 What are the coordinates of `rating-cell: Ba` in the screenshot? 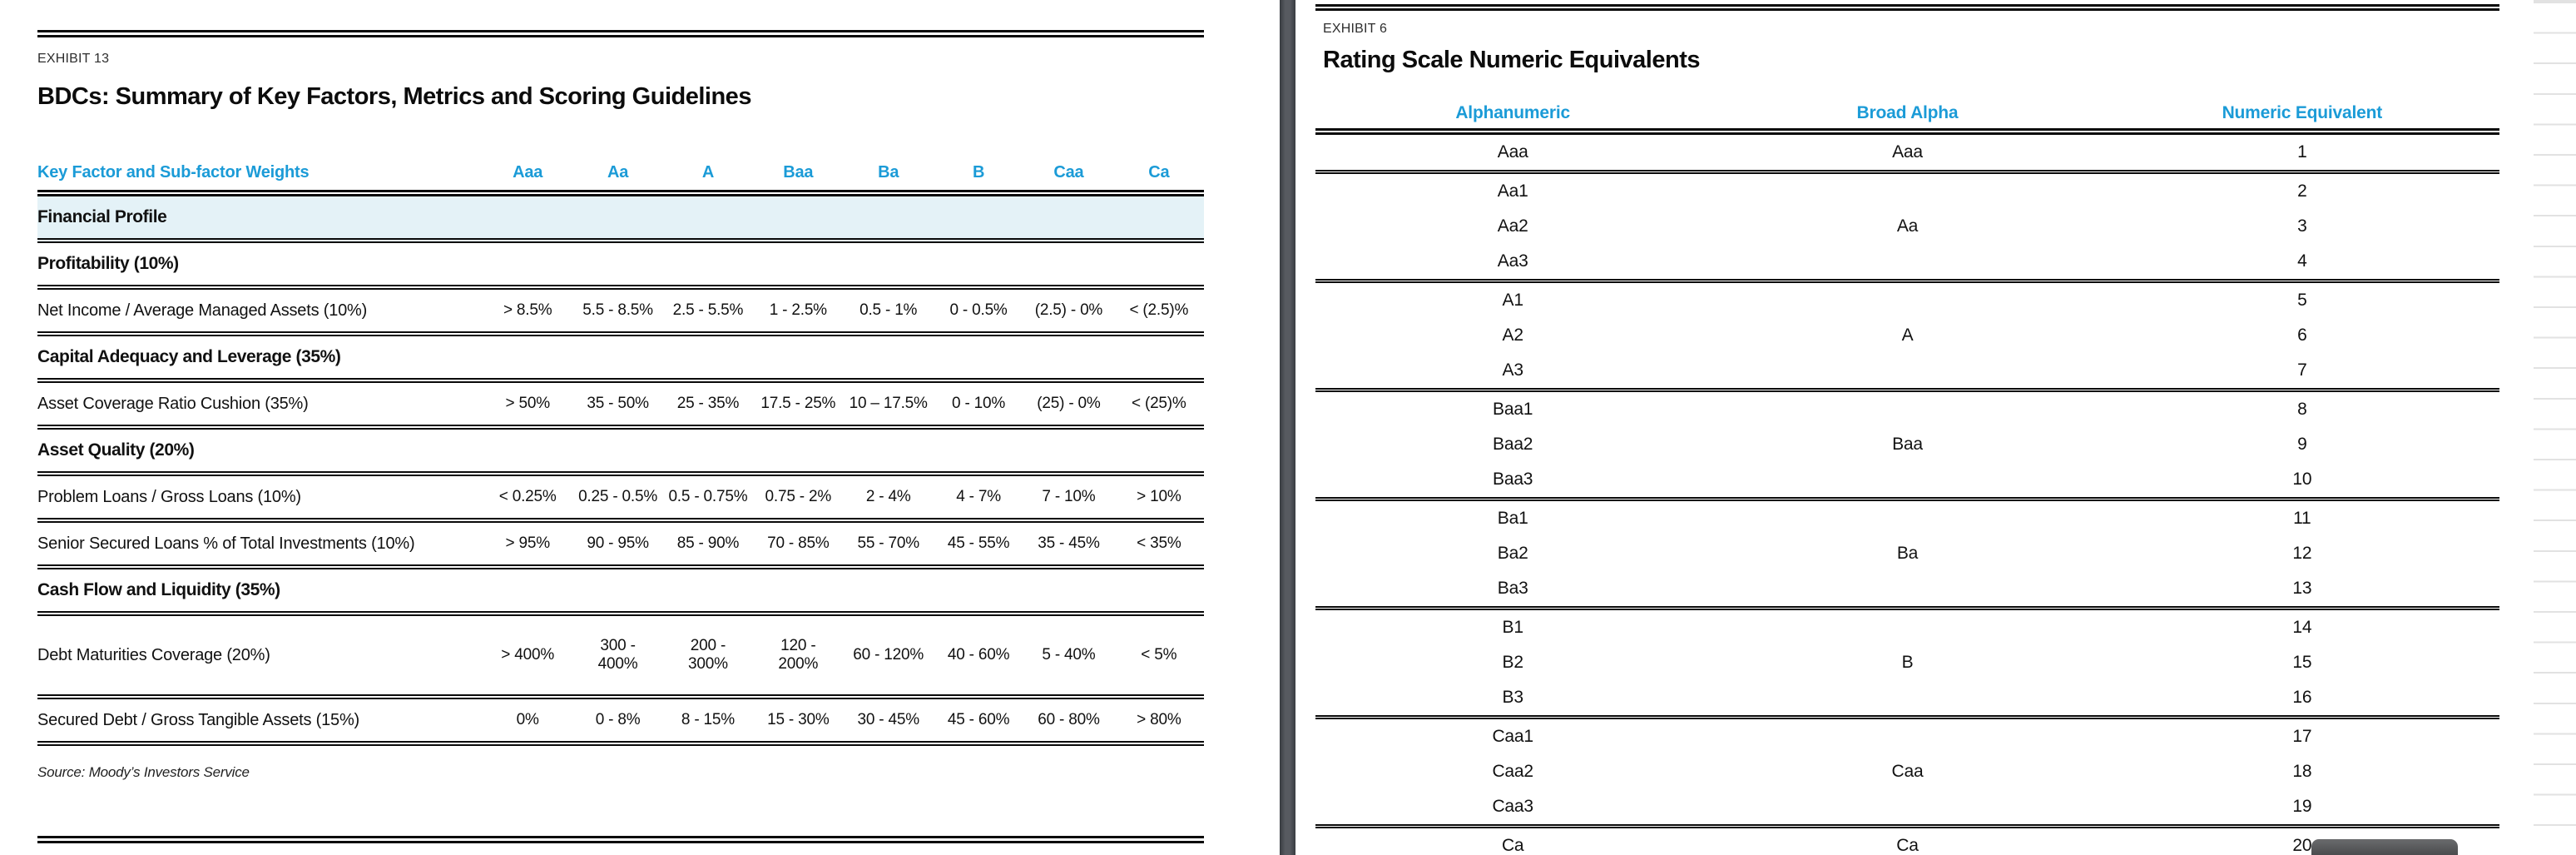 It's located at (1907, 554).